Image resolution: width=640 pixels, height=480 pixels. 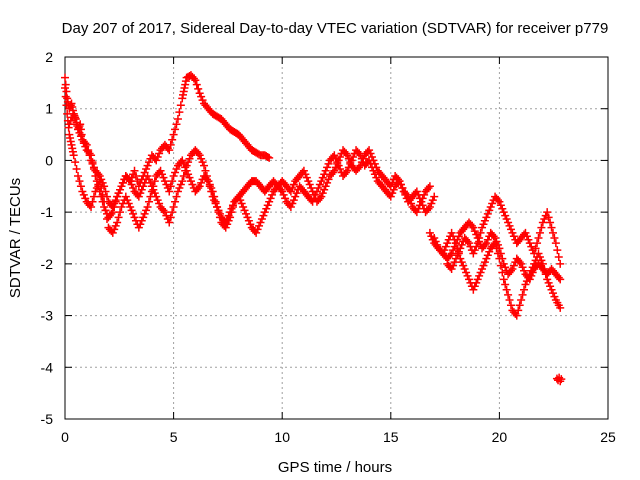 I want to click on y-tick-label: -2, so click(x=47, y=264).